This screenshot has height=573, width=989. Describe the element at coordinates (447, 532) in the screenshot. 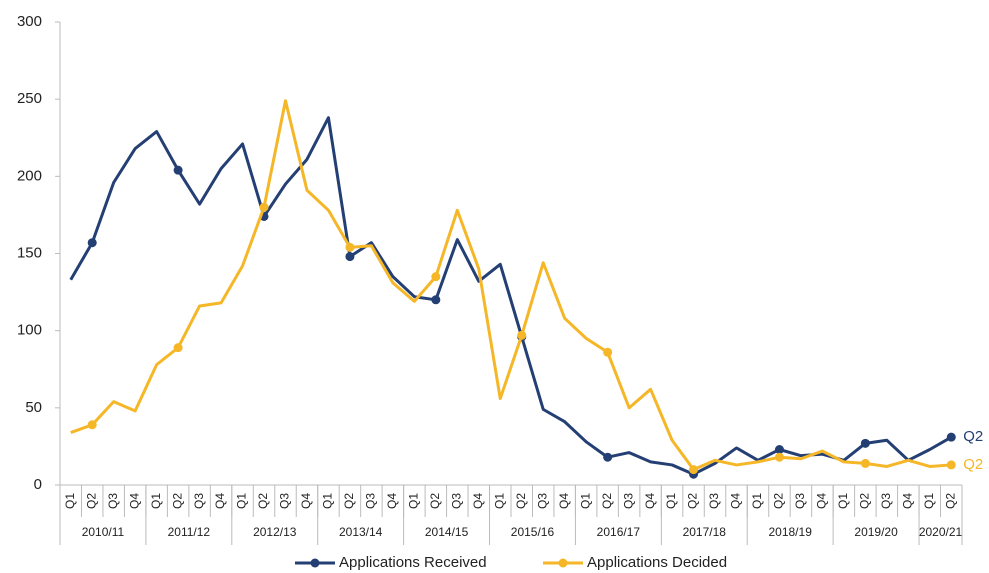

I see `group-label: 2014/15` at that location.